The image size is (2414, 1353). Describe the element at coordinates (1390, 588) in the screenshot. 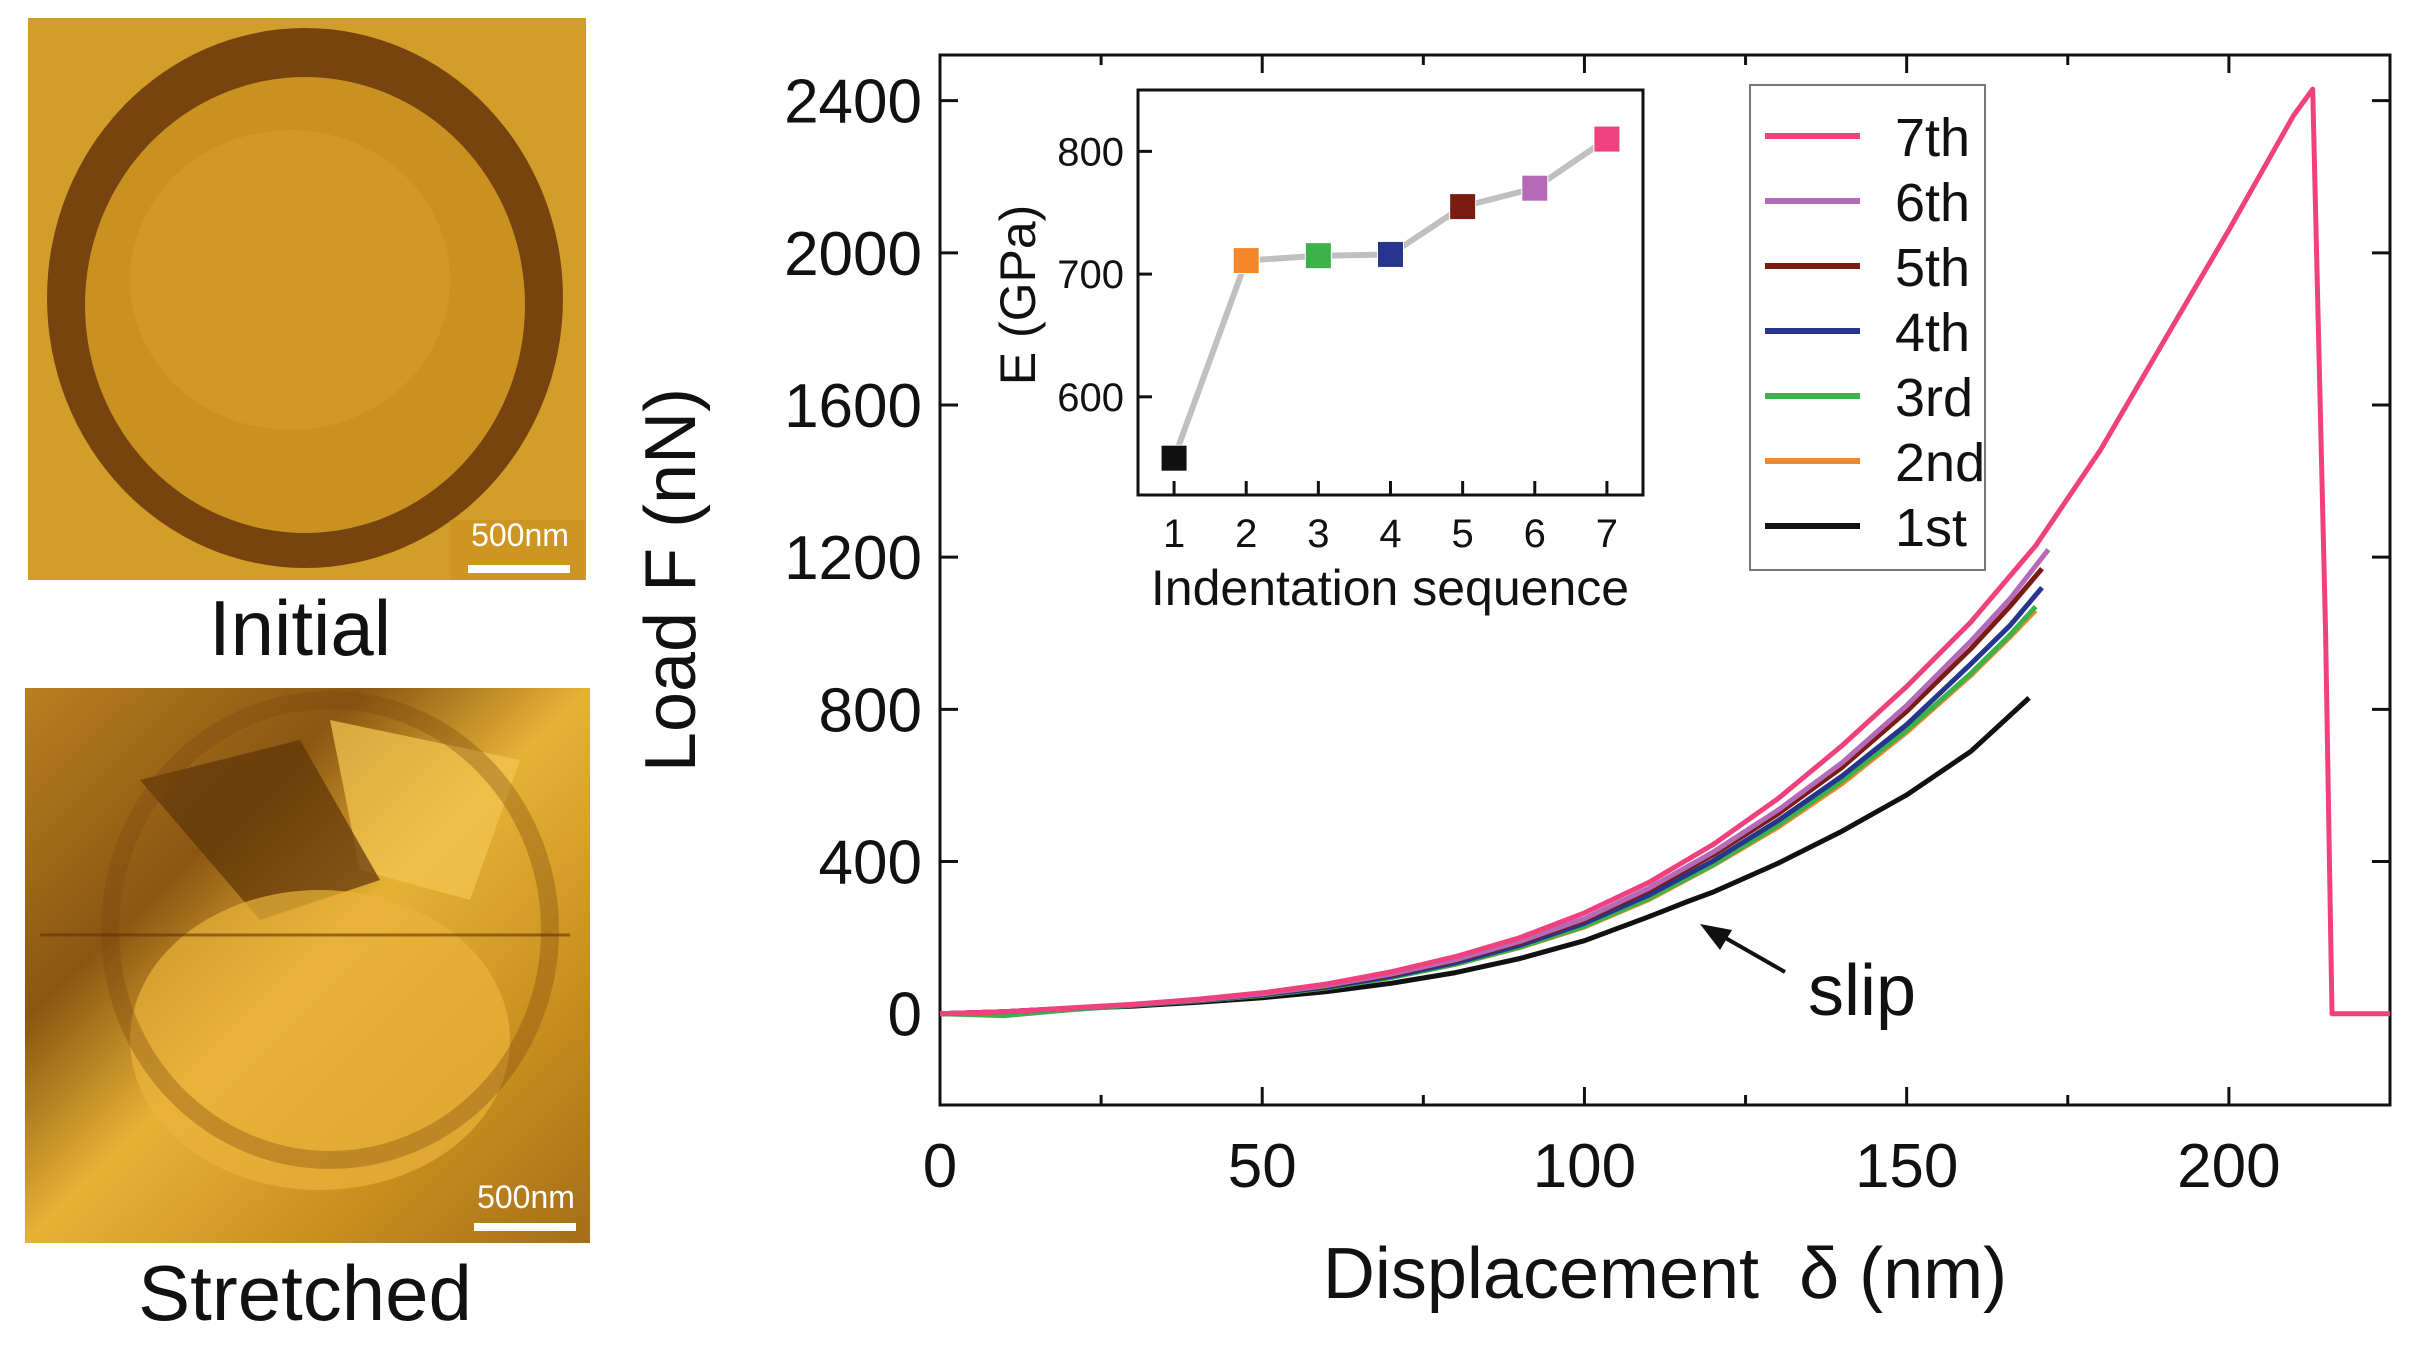

I see `inset-xlabel: Indentation sequence` at that location.